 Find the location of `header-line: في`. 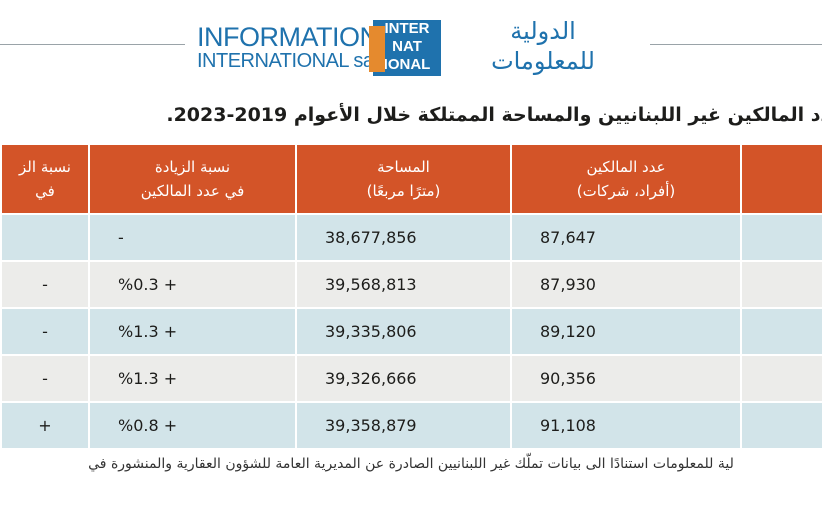

header-line: في is located at coordinates (45, 191).